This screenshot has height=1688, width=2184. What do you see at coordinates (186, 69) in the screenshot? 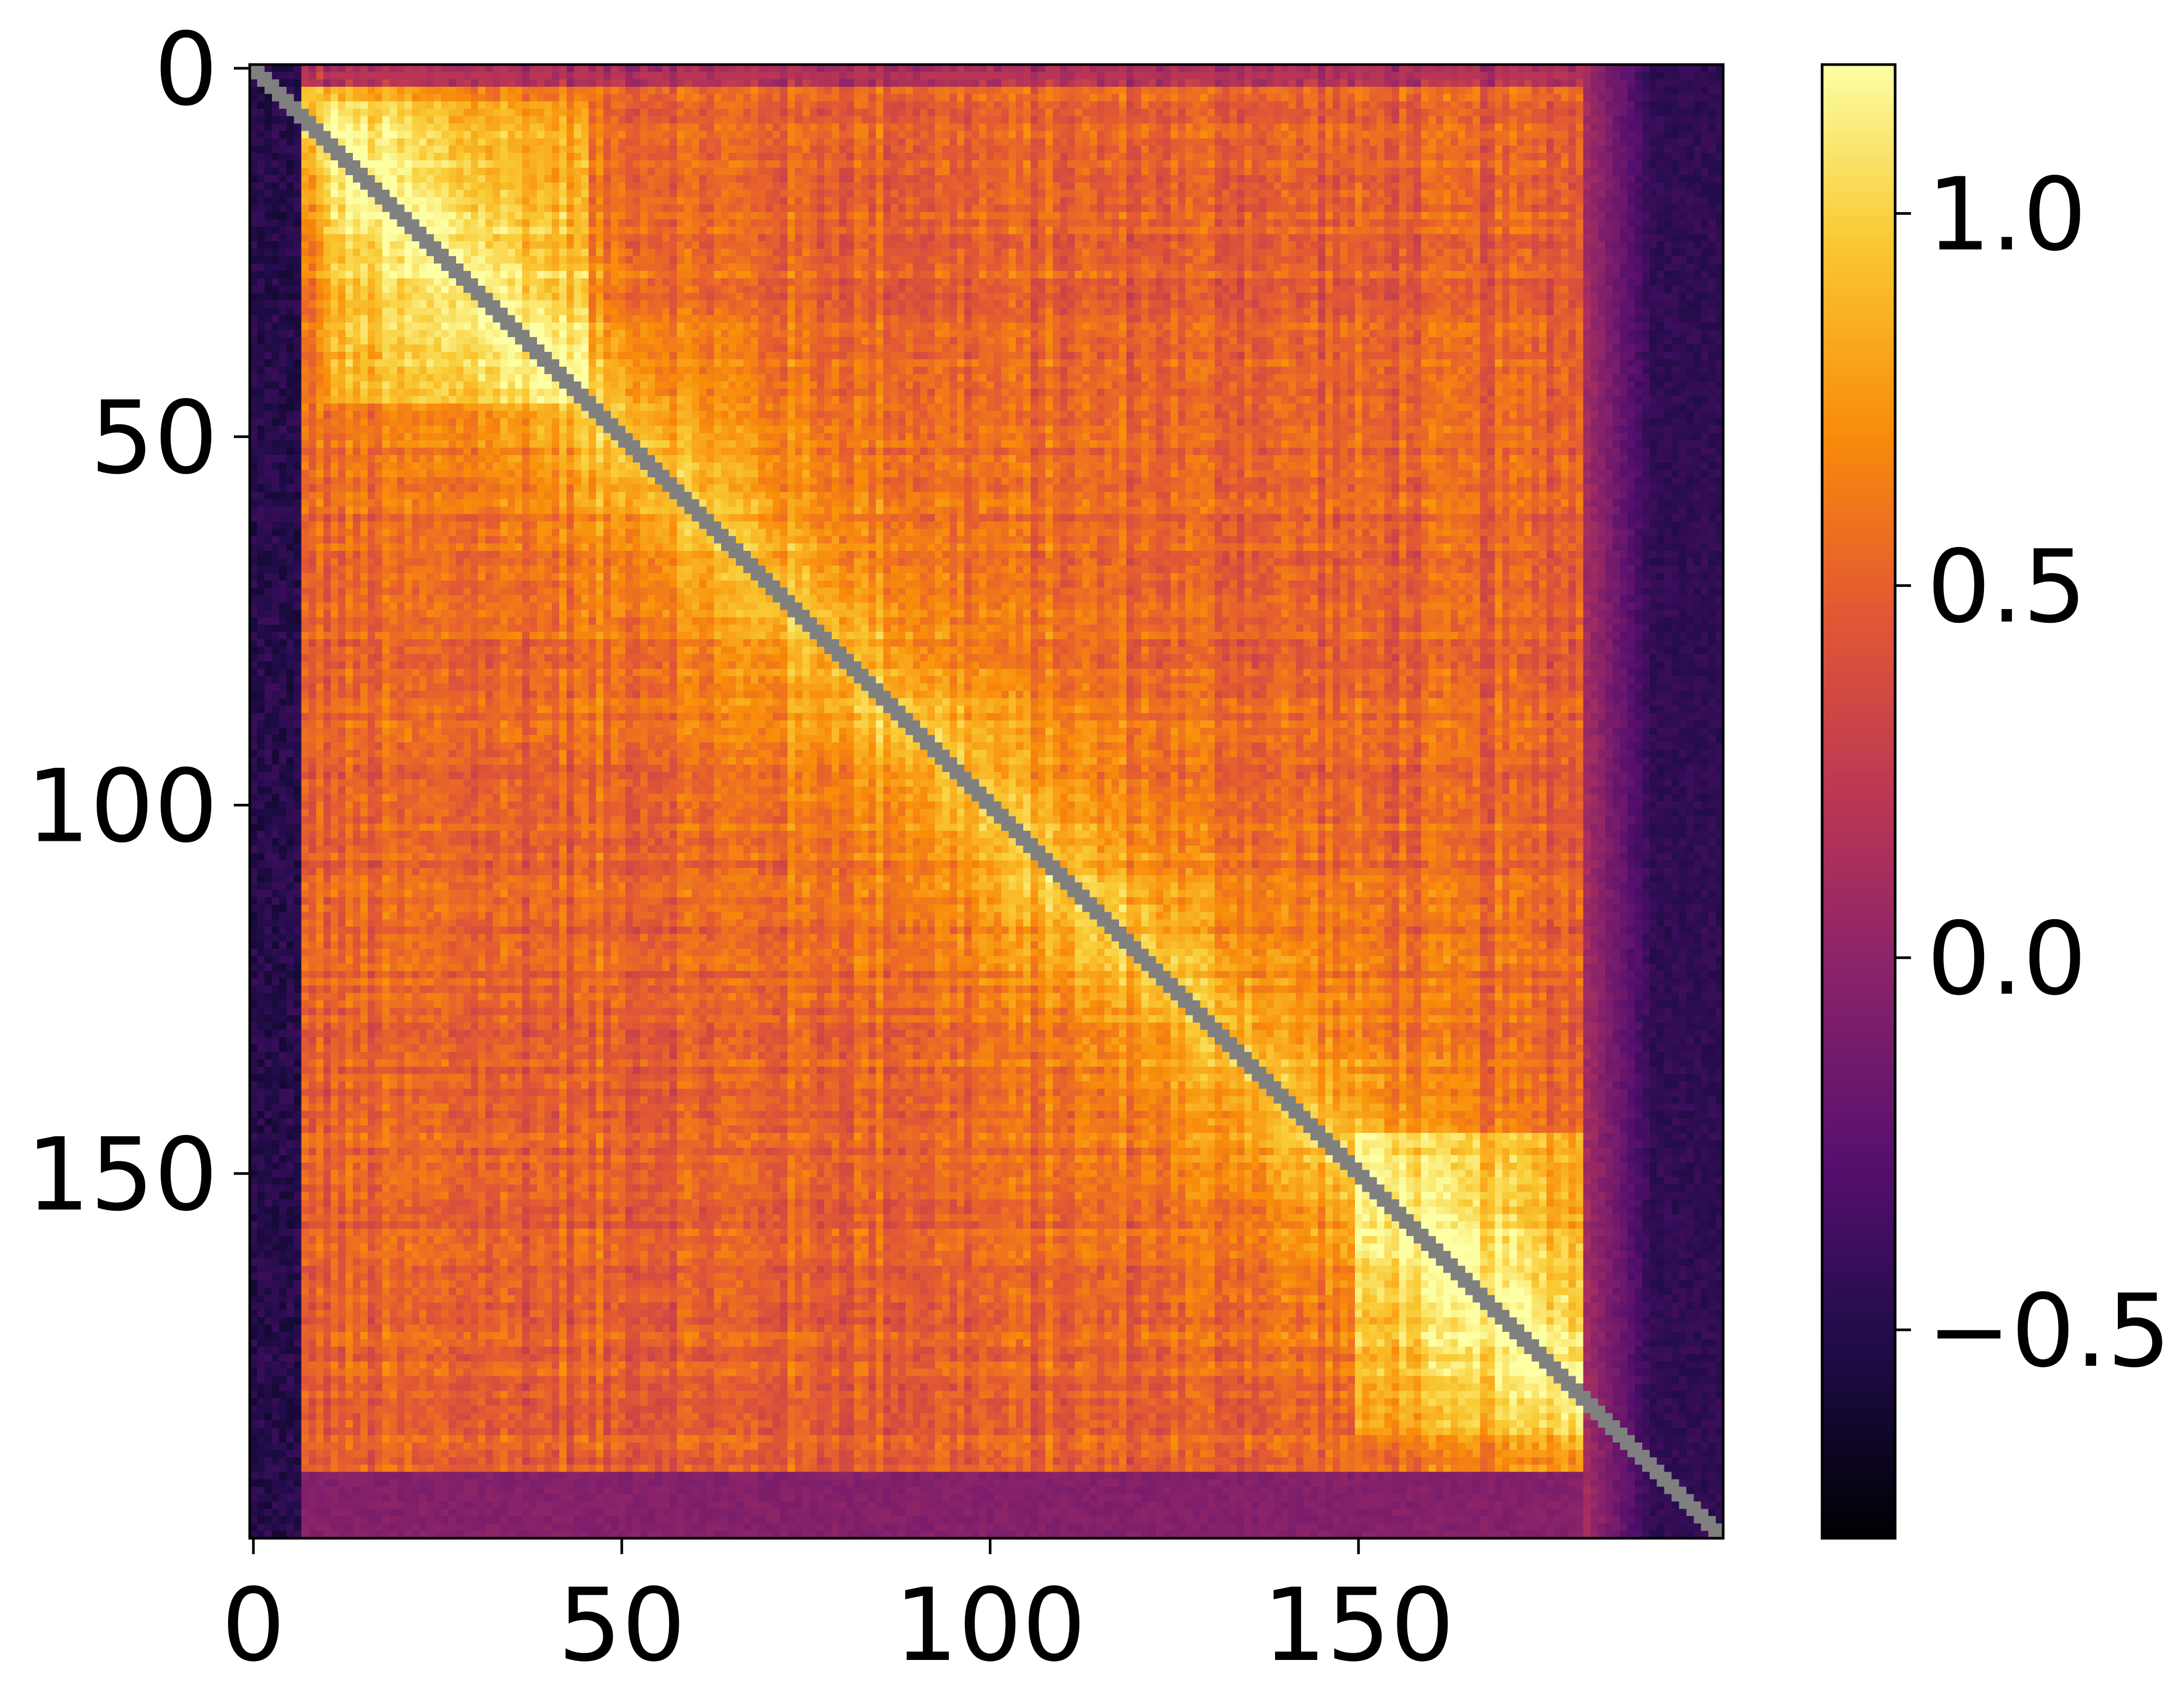
I see `y-tick-label: 0` at bounding box center [186, 69].